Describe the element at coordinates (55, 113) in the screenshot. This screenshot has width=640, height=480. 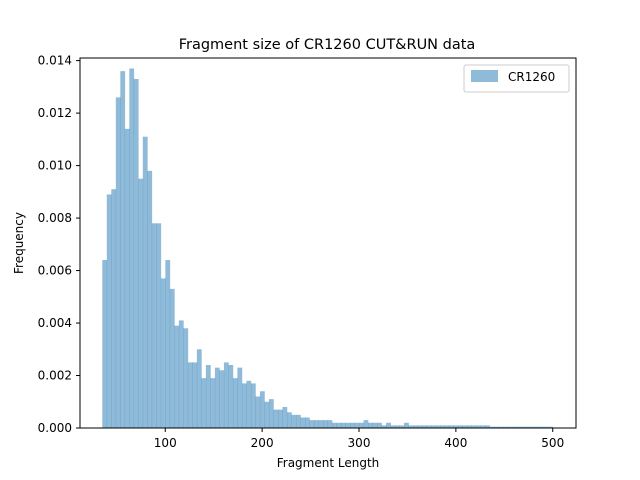
I see `y-tick-label: 0.012` at that location.